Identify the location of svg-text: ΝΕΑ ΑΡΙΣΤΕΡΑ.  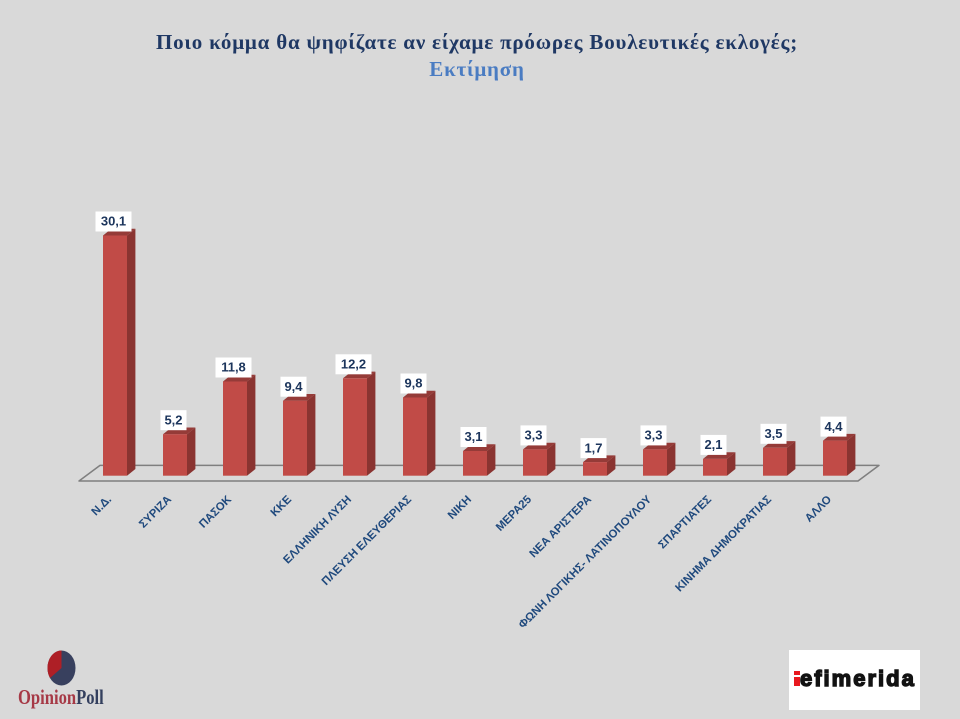
(561, 527).